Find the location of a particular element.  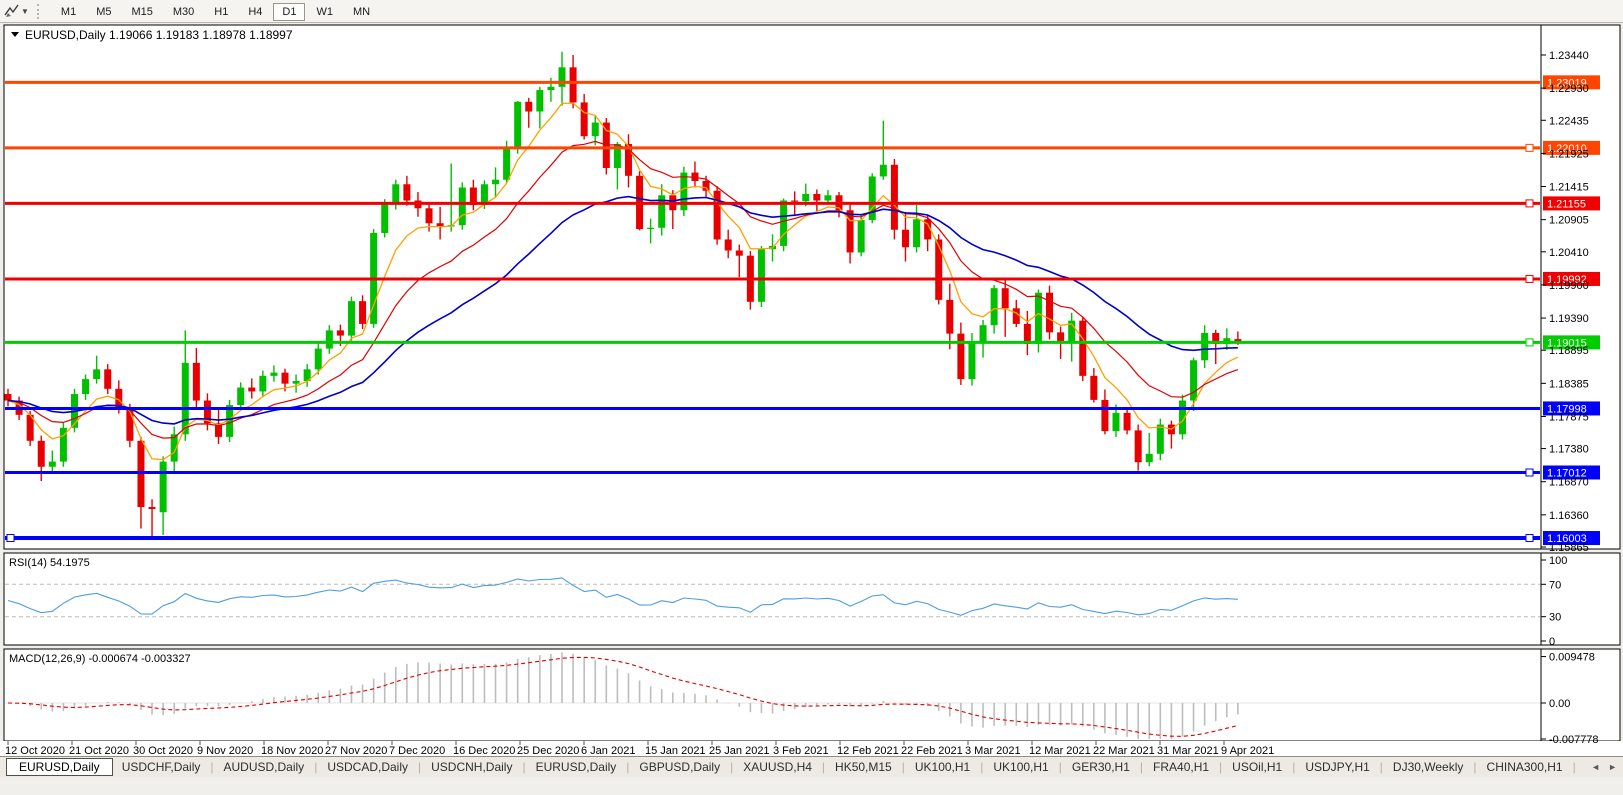

price-tick-label: 1.15865 is located at coordinates (1569, 548).